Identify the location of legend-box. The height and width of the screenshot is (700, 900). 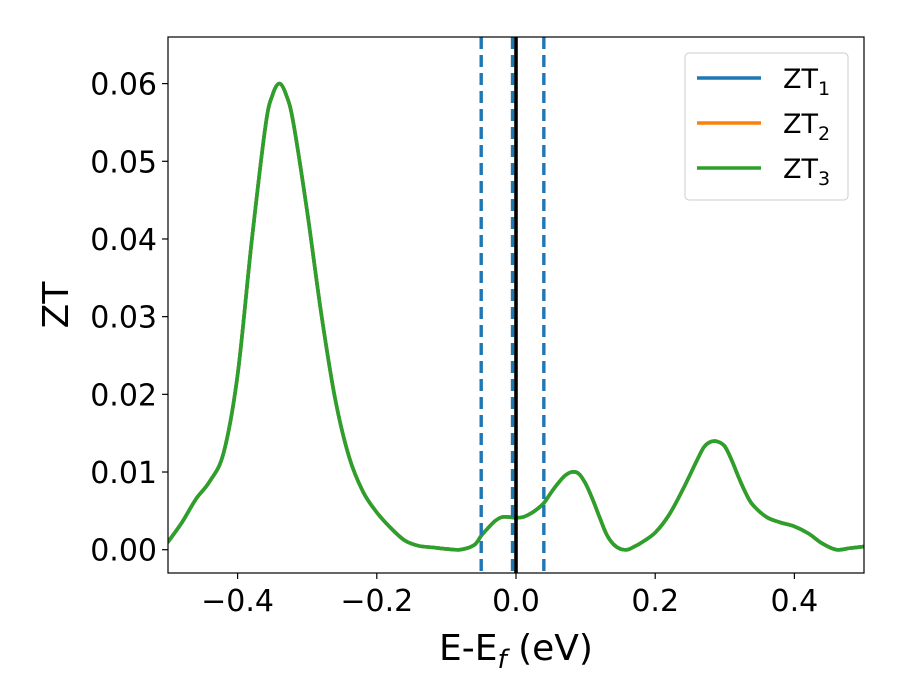
(766, 126).